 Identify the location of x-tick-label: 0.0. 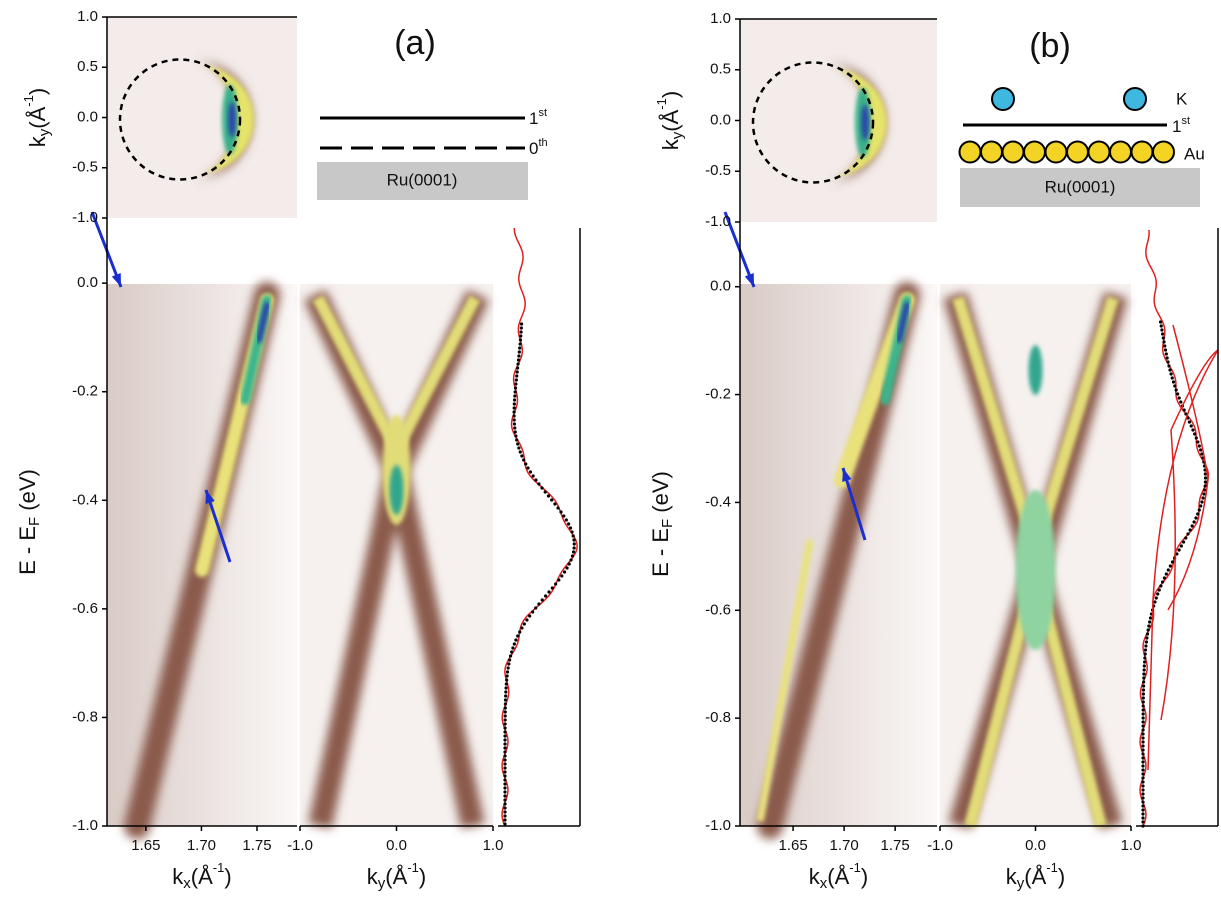
(396, 845).